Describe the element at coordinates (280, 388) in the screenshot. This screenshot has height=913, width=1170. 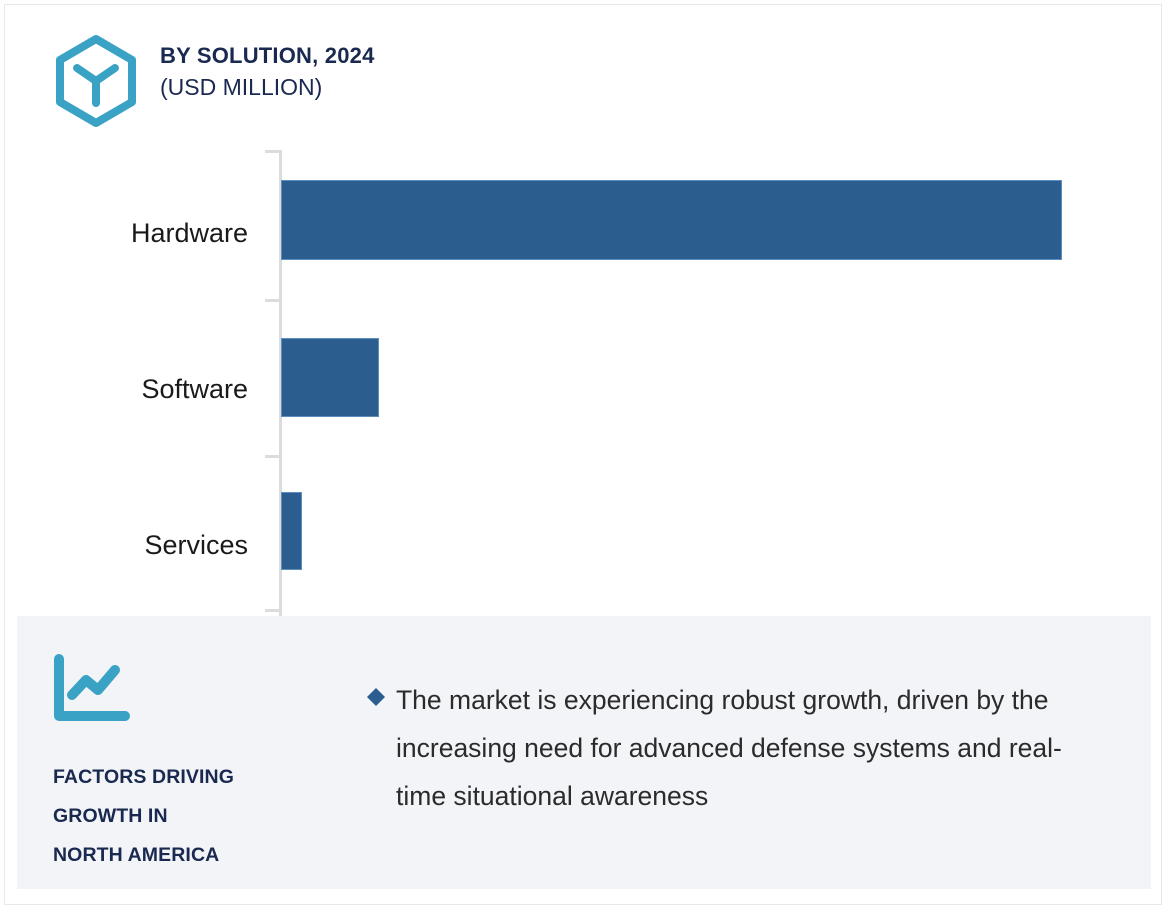
I see `category-axis-line` at that location.